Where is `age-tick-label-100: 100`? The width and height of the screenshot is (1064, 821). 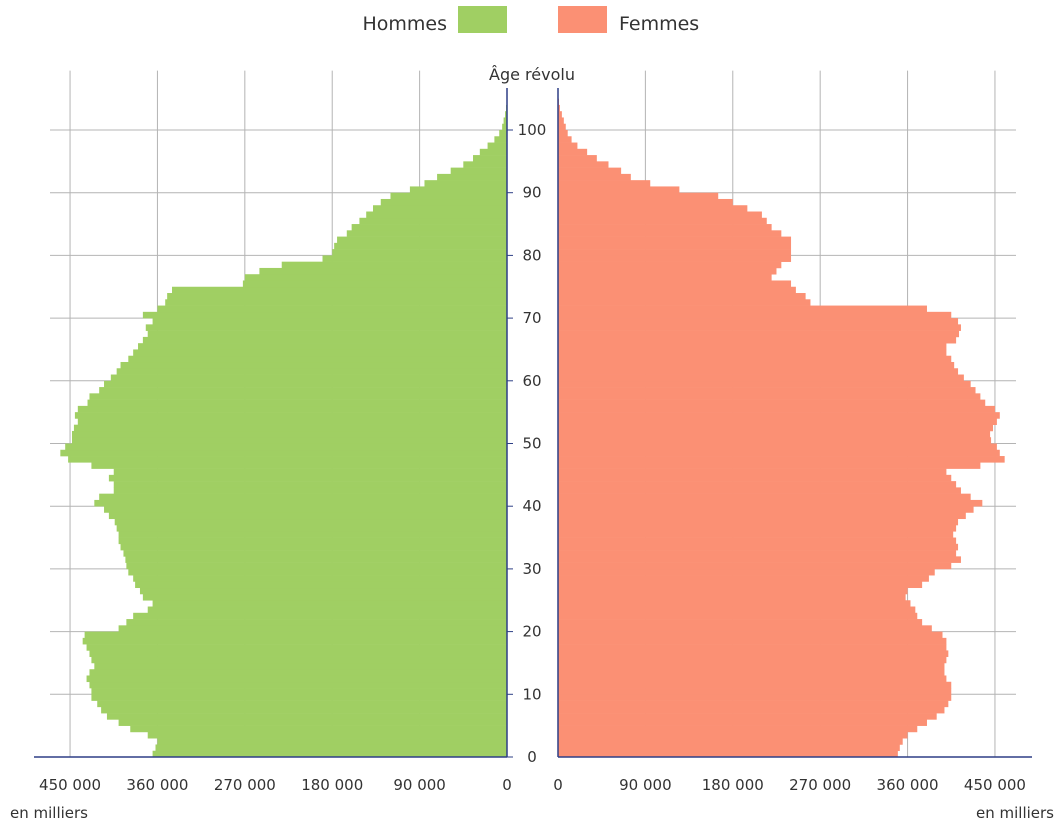 age-tick-label-100: 100 is located at coordinates (532, 130).